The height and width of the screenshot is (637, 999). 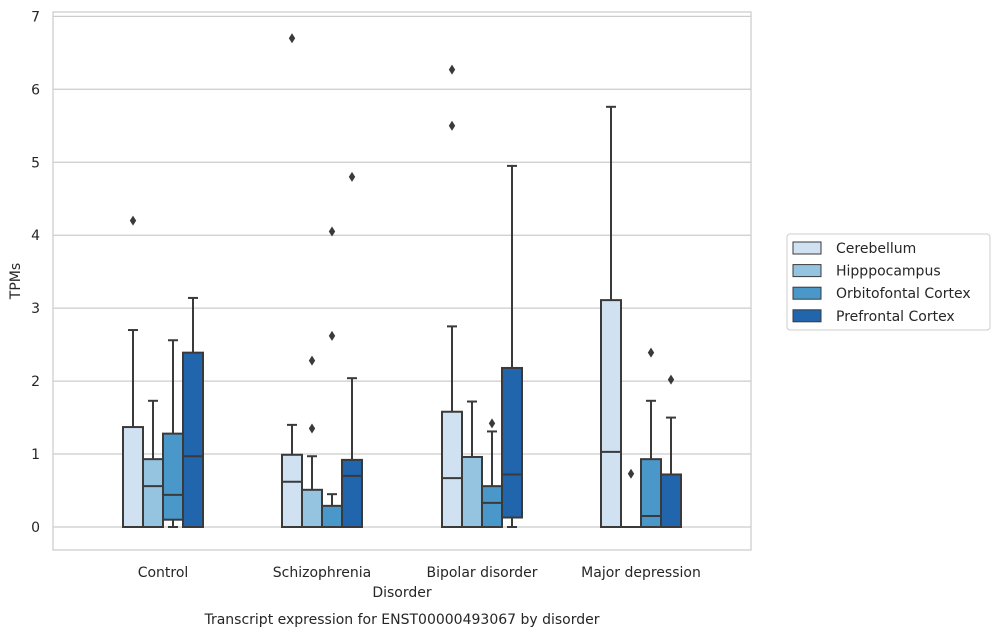 What do you see at coordinates (35, 90) in the screenshot?
I see `y-tick-label: 6` at bounding box center [35, 90].